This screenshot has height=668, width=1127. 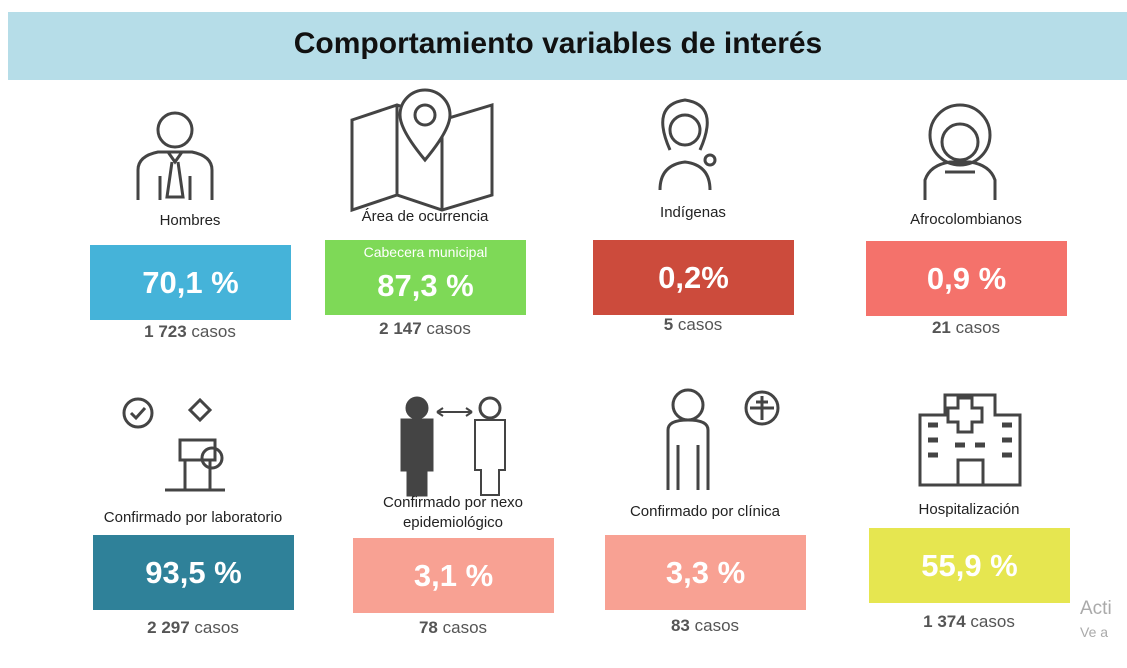 I want to click on cases: 2 147 casos, so click(x=425, y=329).